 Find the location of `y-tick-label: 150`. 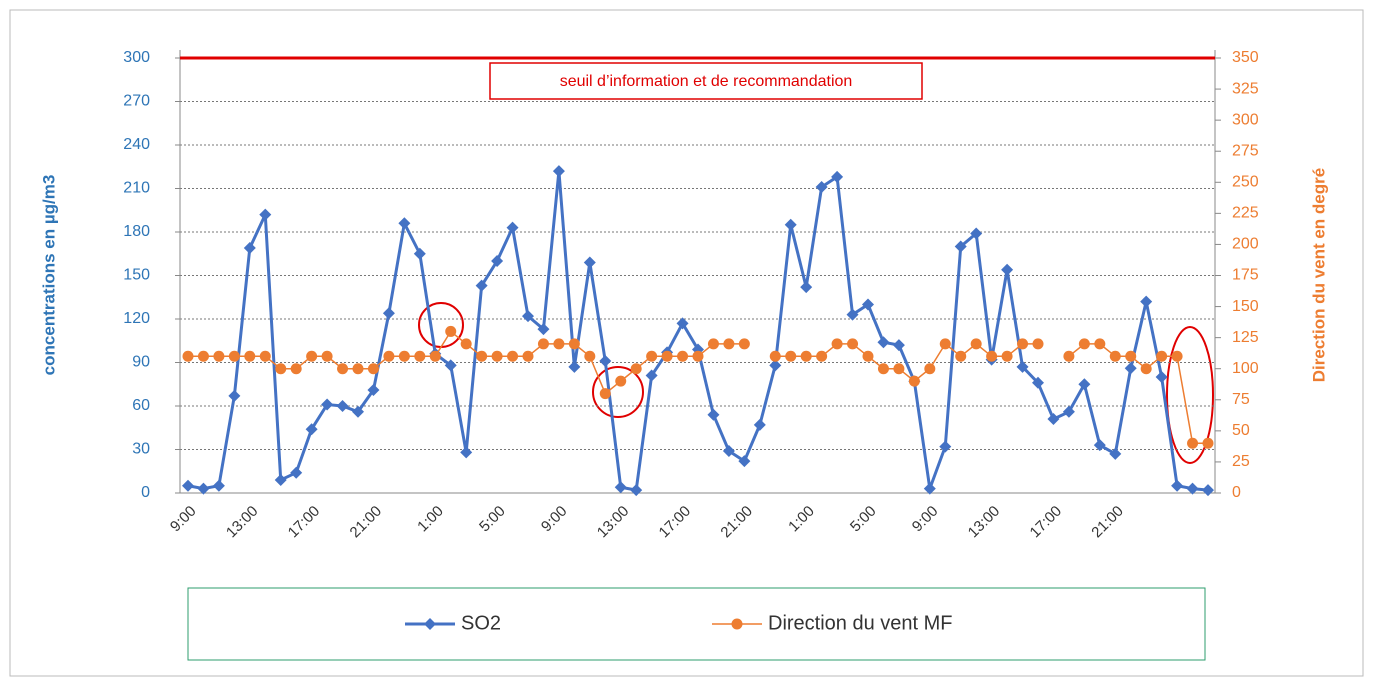

y-tick-label: 150 is located at coordinates (136, 275).